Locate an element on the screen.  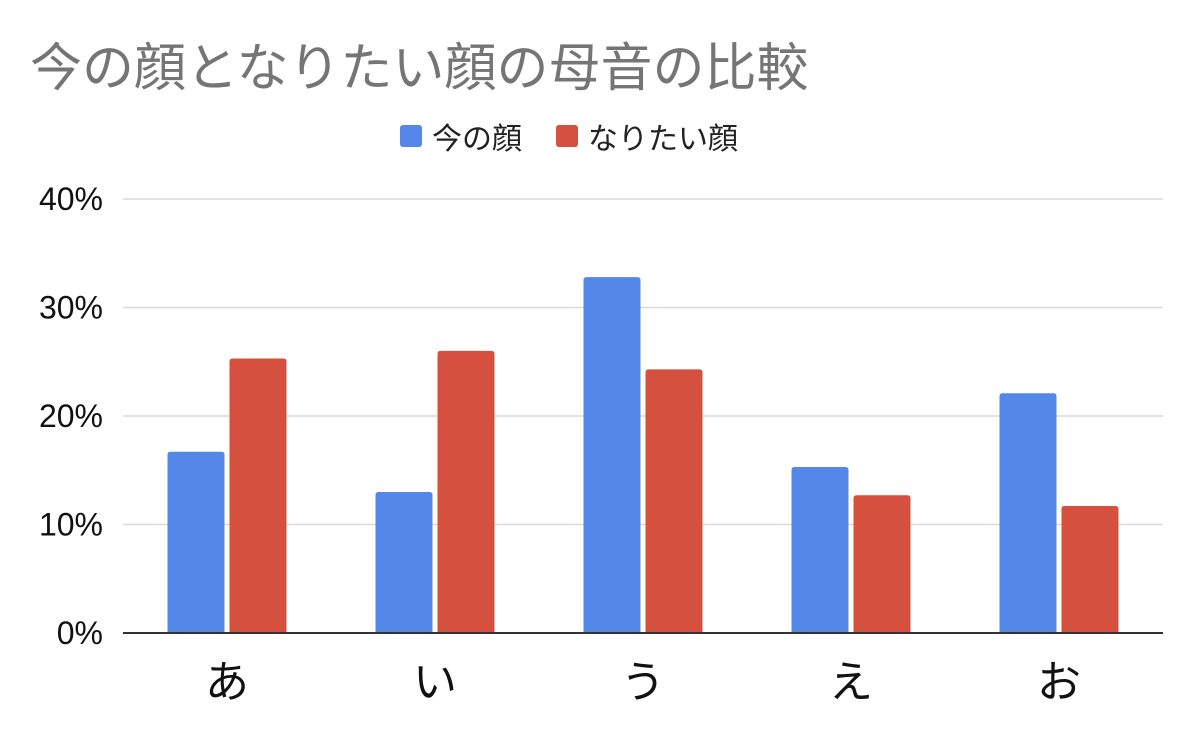
legend-item-desired-face: なりたい顔 is located at coordinates (647, 136).